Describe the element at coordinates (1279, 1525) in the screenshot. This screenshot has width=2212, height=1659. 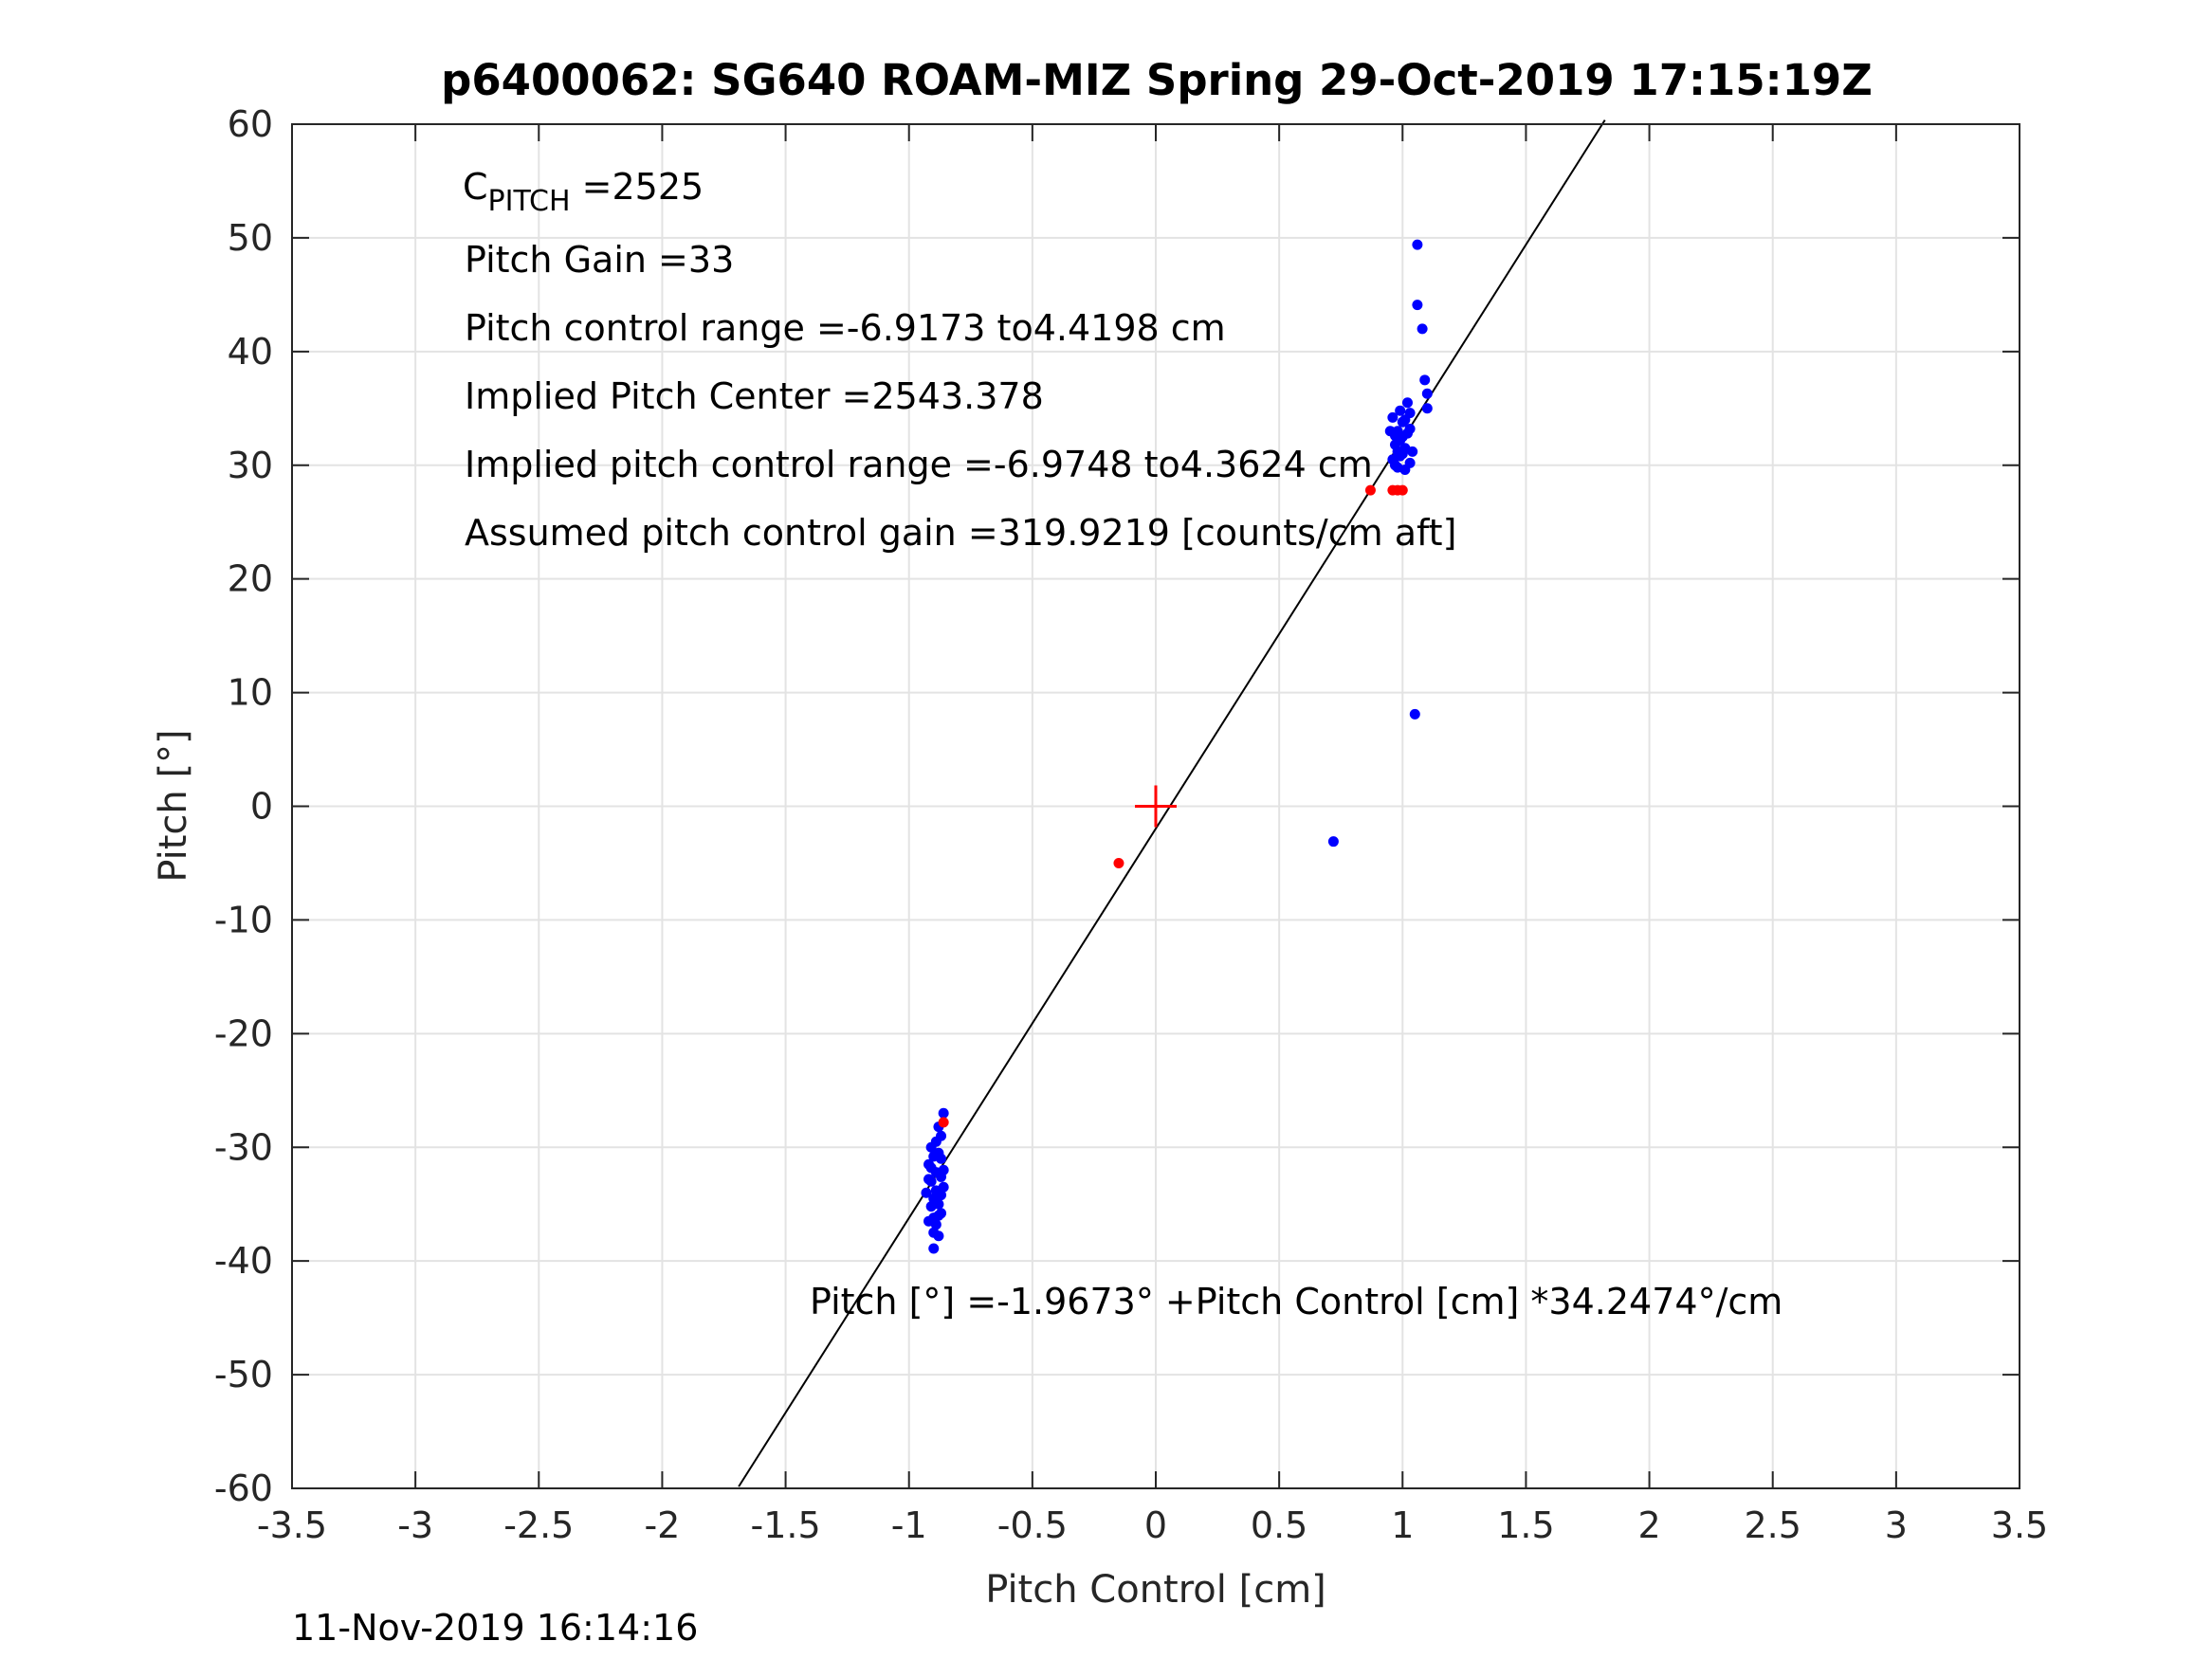
I see `x-tick-label: 0.5` at that location.